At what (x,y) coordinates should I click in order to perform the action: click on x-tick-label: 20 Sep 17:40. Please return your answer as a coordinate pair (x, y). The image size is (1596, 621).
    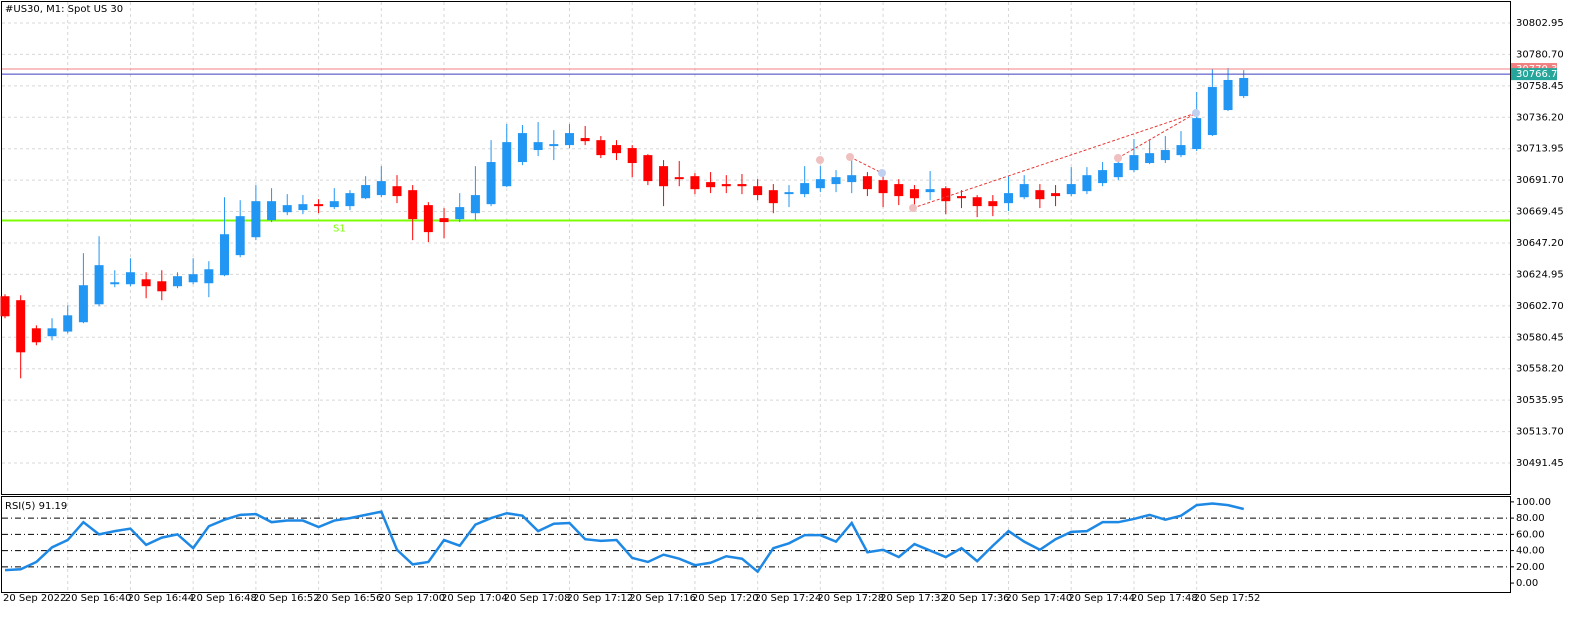
    Looking at the image, I should click on (1039, 598).